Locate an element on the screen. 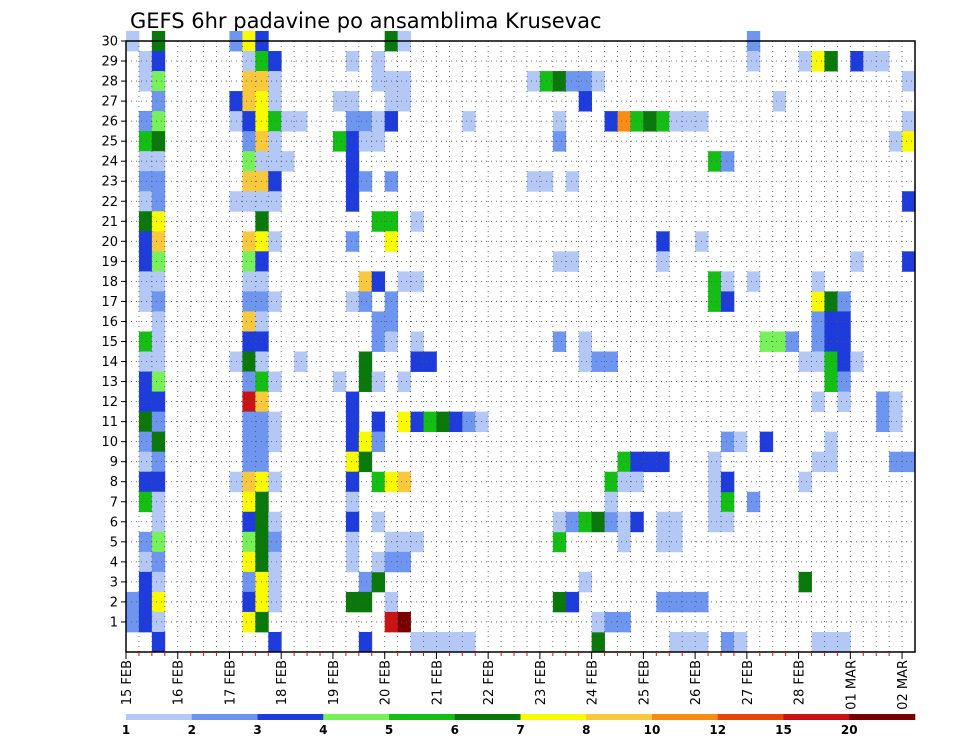  x-tick-label: 22 FEB is located at coordinates (489, 682).